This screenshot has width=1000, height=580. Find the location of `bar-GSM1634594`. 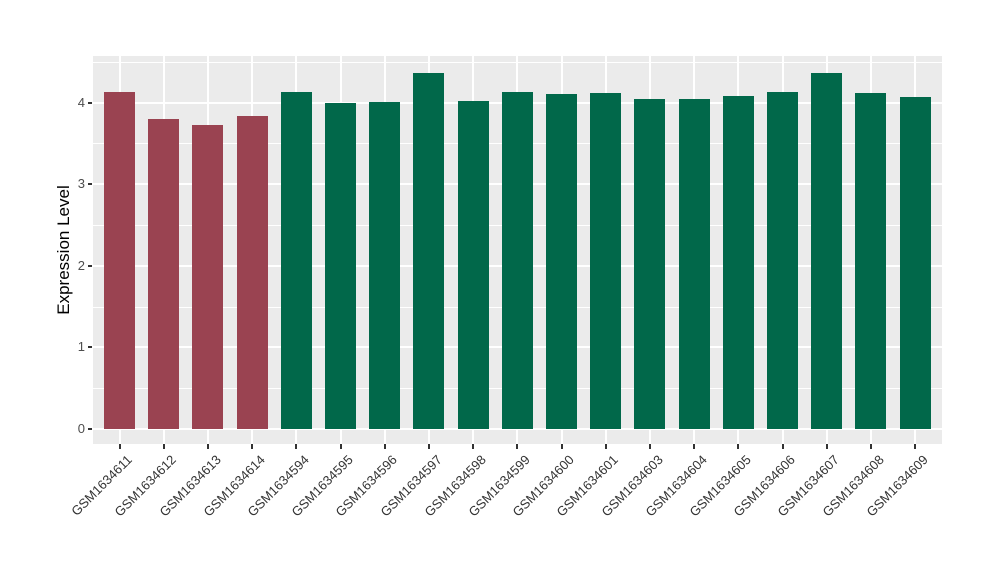

bar-GSM1634594 is located at coordinates (296, 260).